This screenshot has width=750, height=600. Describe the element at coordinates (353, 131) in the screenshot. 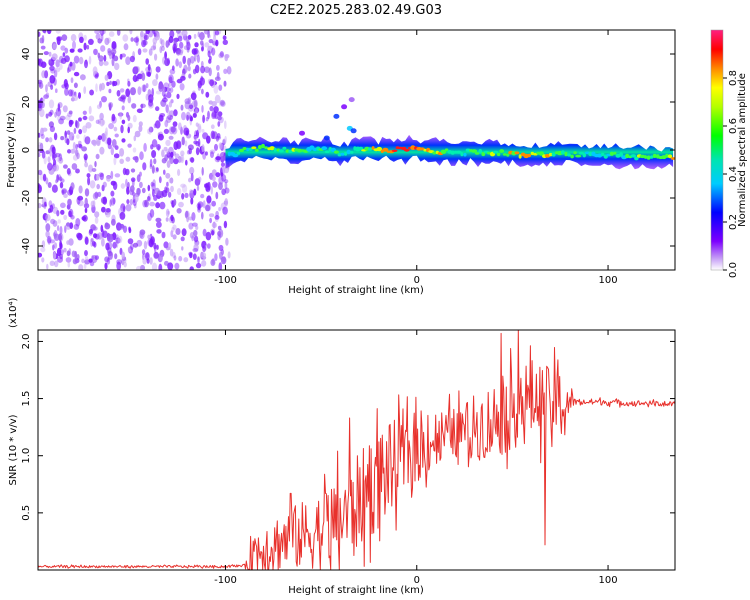

I see `signal-excursion` at that location.